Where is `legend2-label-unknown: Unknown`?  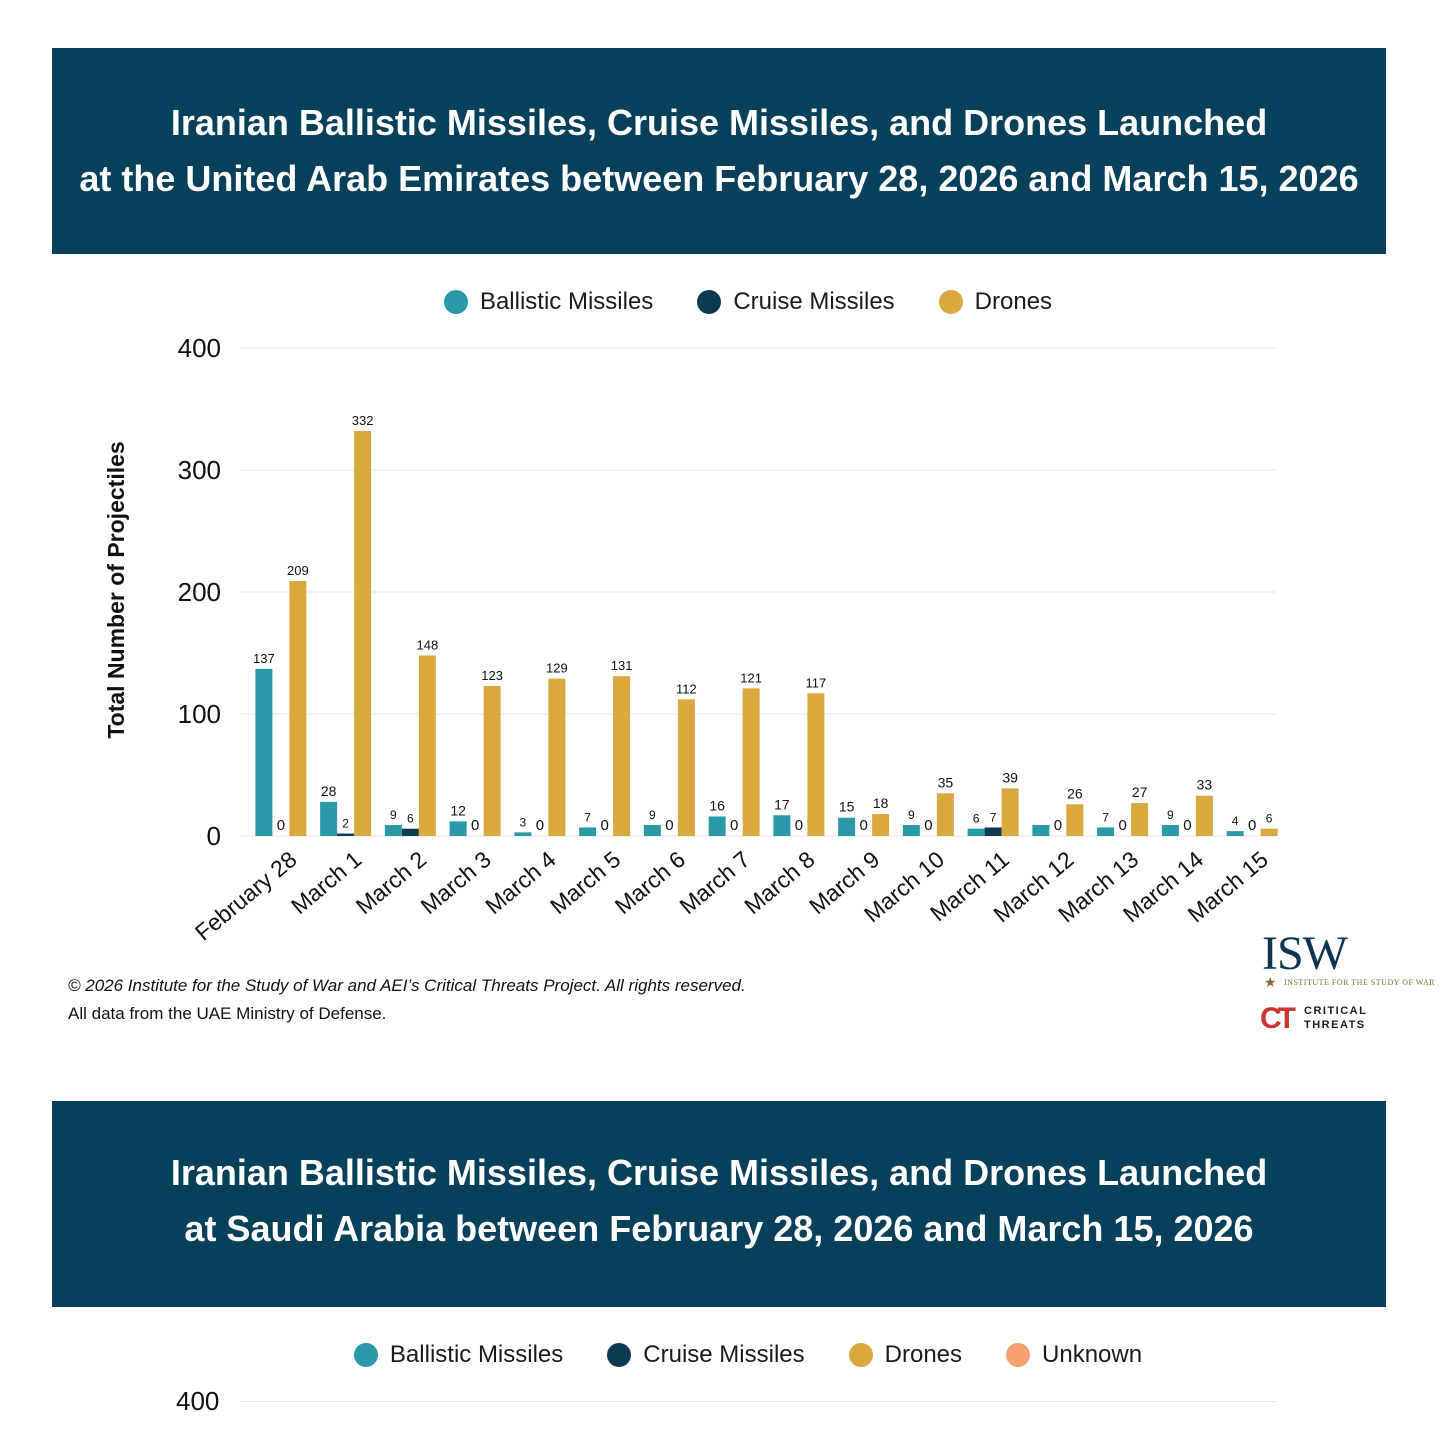
legend2-label-unknown: Unknown is located at coordinates (1092, 1354).